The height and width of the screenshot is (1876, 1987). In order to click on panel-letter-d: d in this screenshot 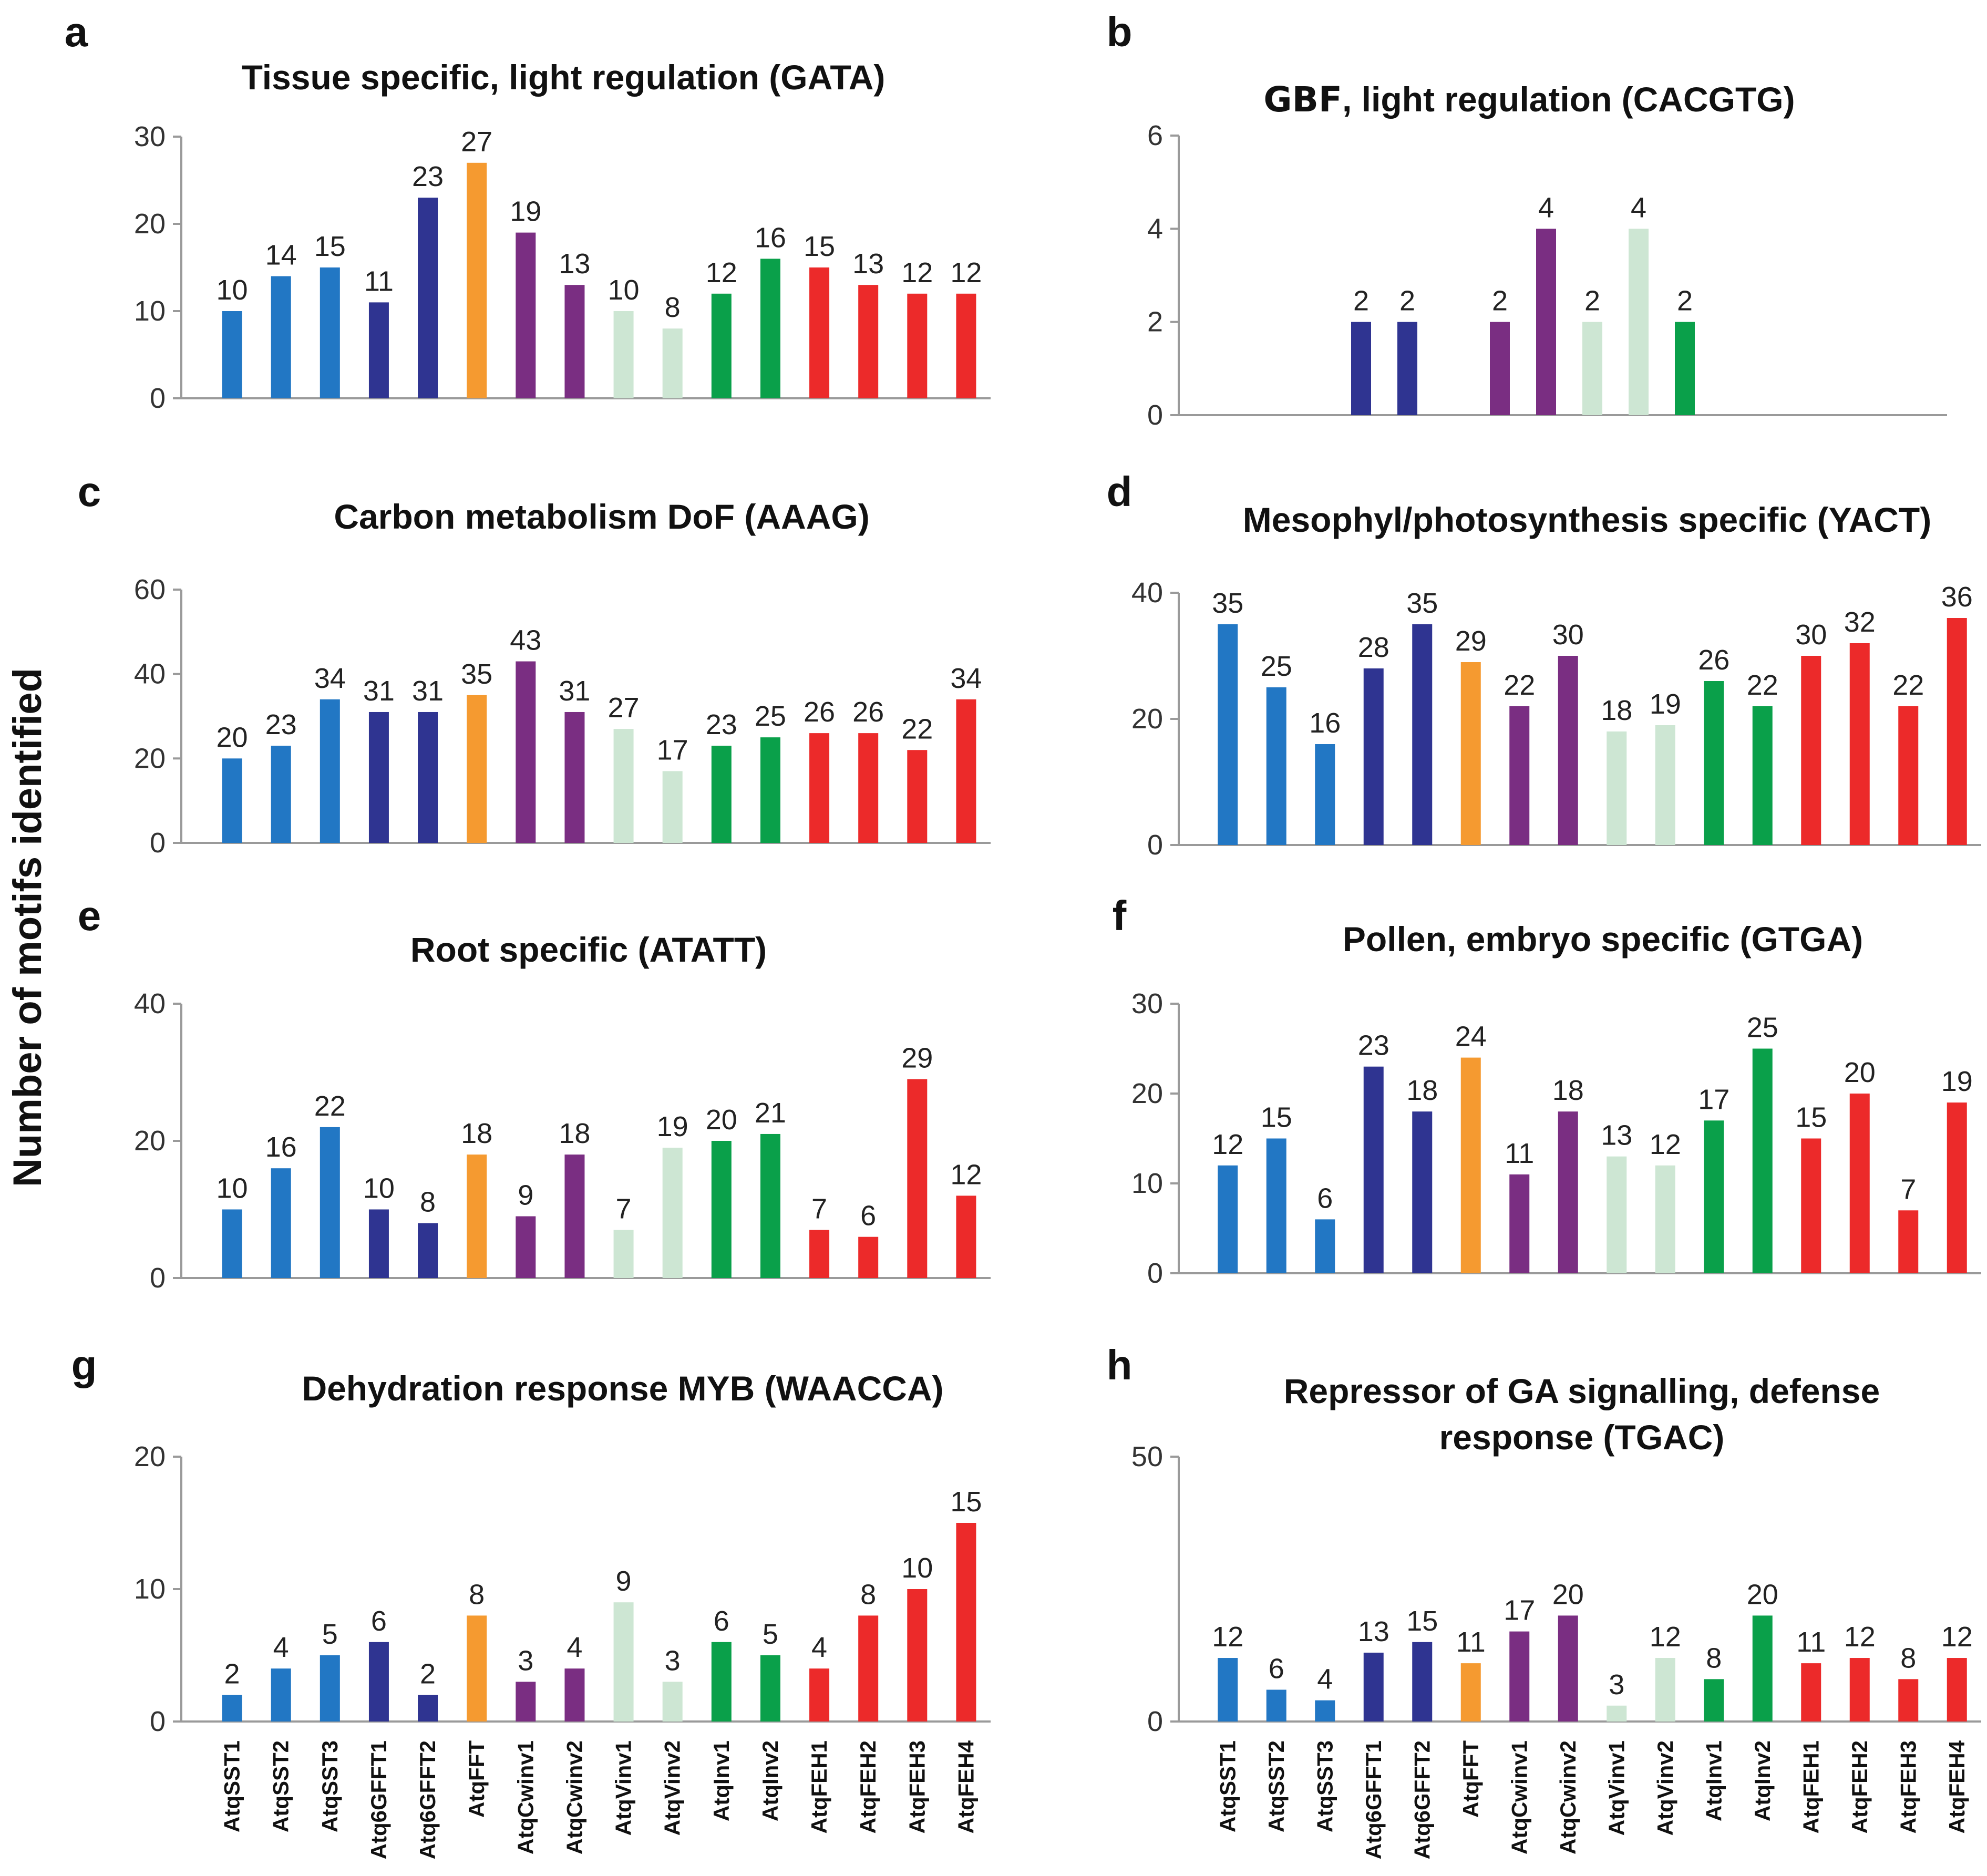, I will do `click(1120, 491)`.